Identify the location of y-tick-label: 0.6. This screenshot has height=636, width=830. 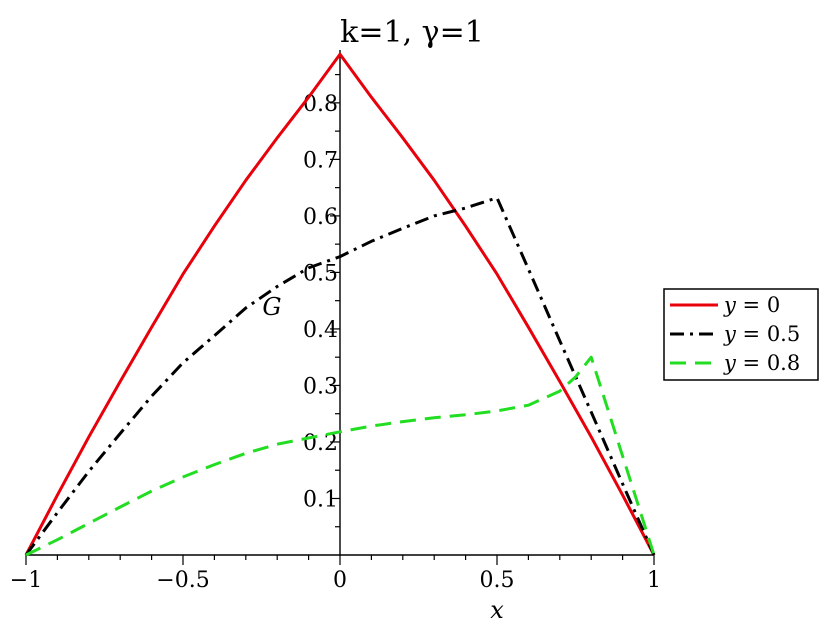
(320, 217).